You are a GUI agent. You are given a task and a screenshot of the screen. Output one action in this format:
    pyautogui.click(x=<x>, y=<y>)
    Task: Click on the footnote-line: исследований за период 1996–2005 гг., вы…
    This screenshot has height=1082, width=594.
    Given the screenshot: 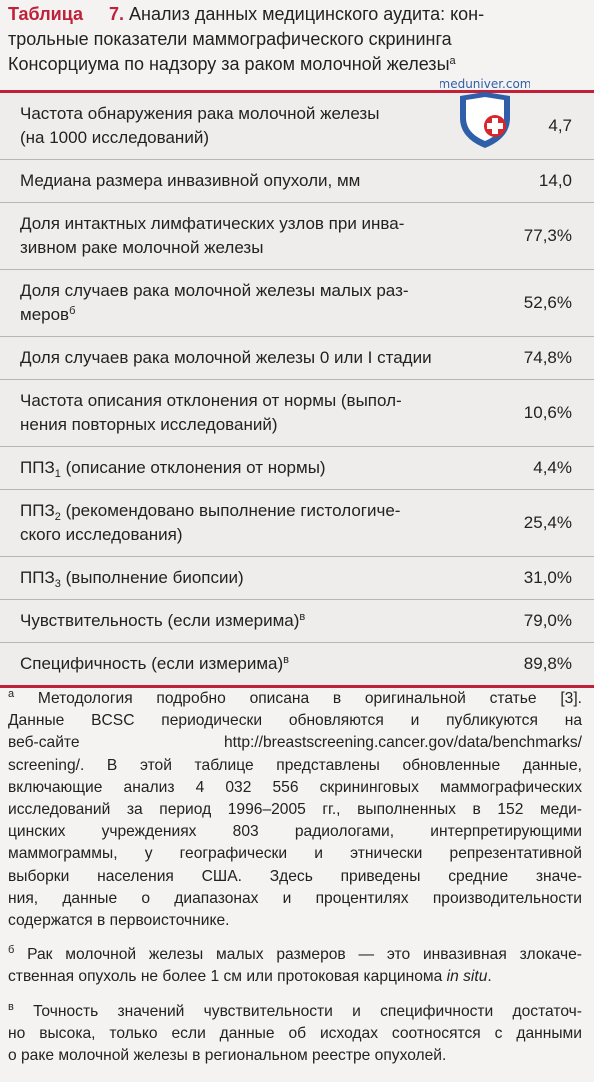 What is the action you would take?
    pyautogui.click(x=295, y=810)
    